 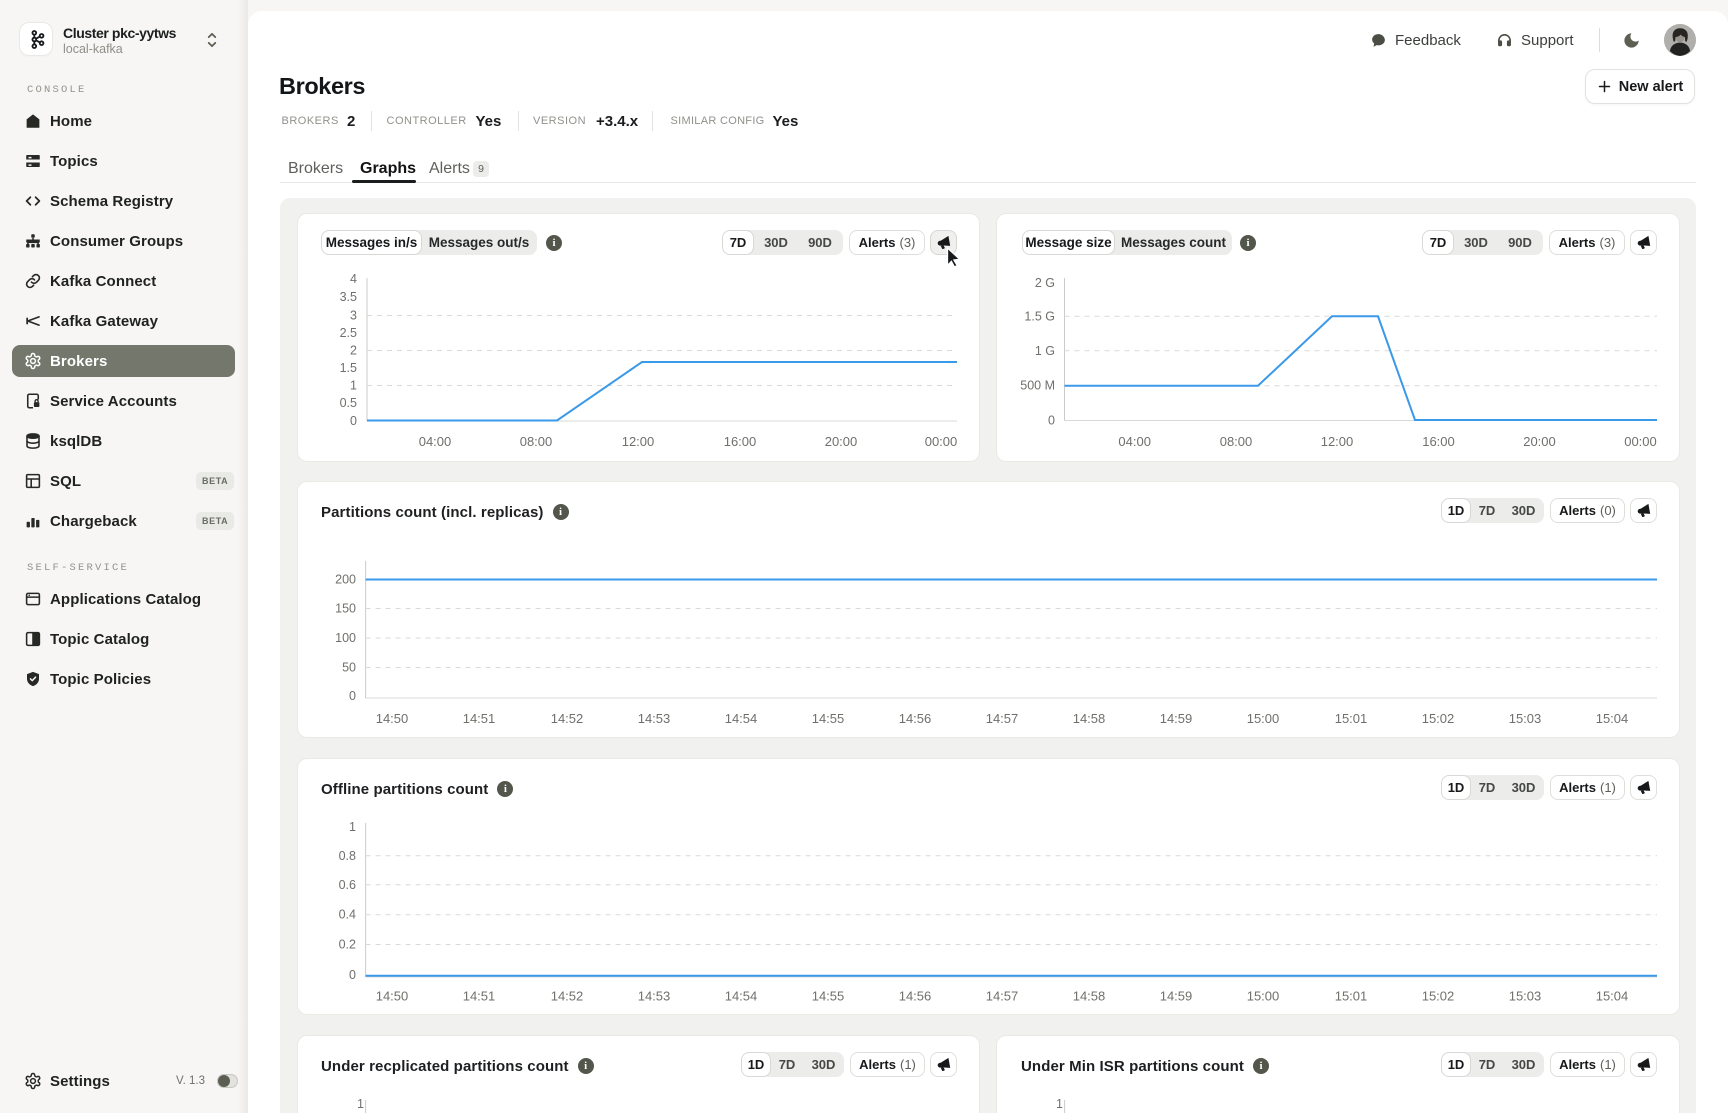 What do you see at coordinates (348, 333) in the screenshot?
I see `svg-text: 2.5` at bounding box center [348, 333].